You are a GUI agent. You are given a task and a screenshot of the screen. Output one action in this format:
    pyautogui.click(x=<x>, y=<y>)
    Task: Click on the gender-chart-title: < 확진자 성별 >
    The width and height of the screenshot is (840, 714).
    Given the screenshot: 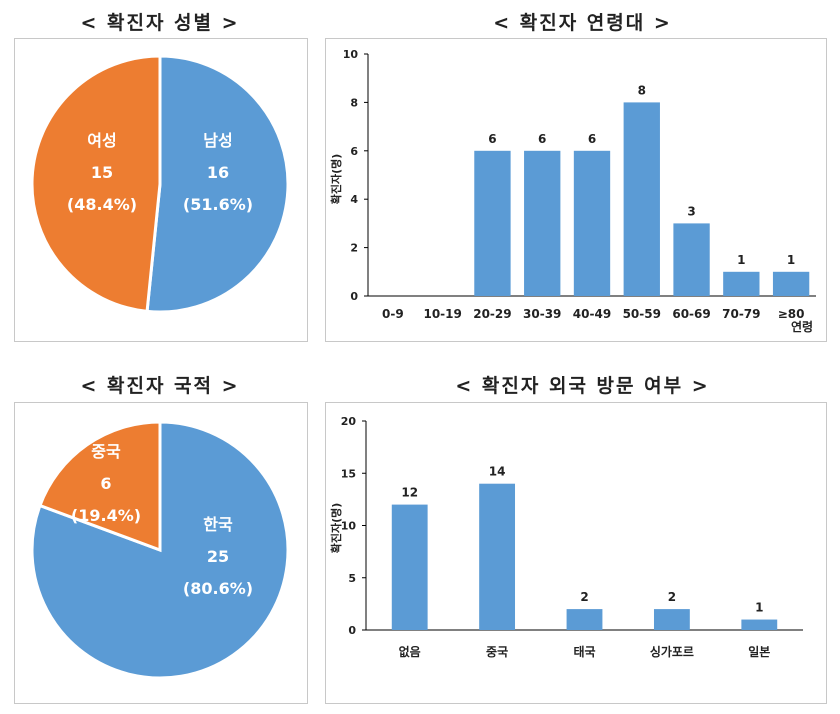 What is the action you would take?
    pyautogui.click(x=160, y=23)
    